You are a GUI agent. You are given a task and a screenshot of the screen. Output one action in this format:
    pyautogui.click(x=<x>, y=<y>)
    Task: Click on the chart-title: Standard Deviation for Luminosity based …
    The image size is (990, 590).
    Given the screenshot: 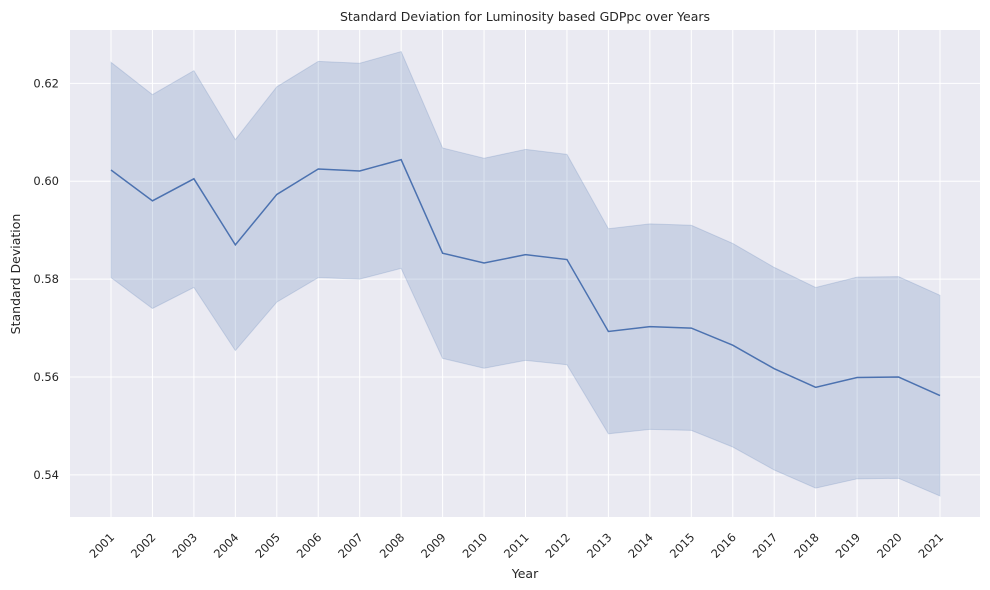 What is the action you would take?
    pyautogui.click(x=525, y=16)
    